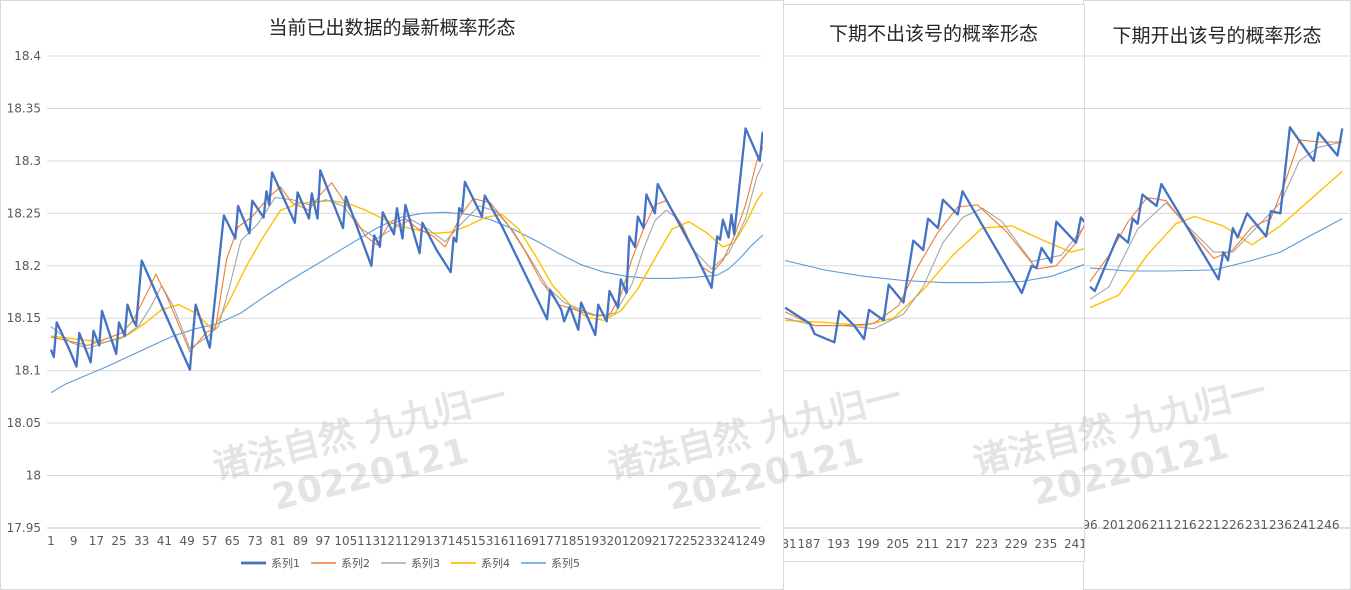 This screenshot has height=590, width=1351. Describe the element at coordinates (1185, 525) in the screenshot. I see `x-tick-label: 216` at that location.